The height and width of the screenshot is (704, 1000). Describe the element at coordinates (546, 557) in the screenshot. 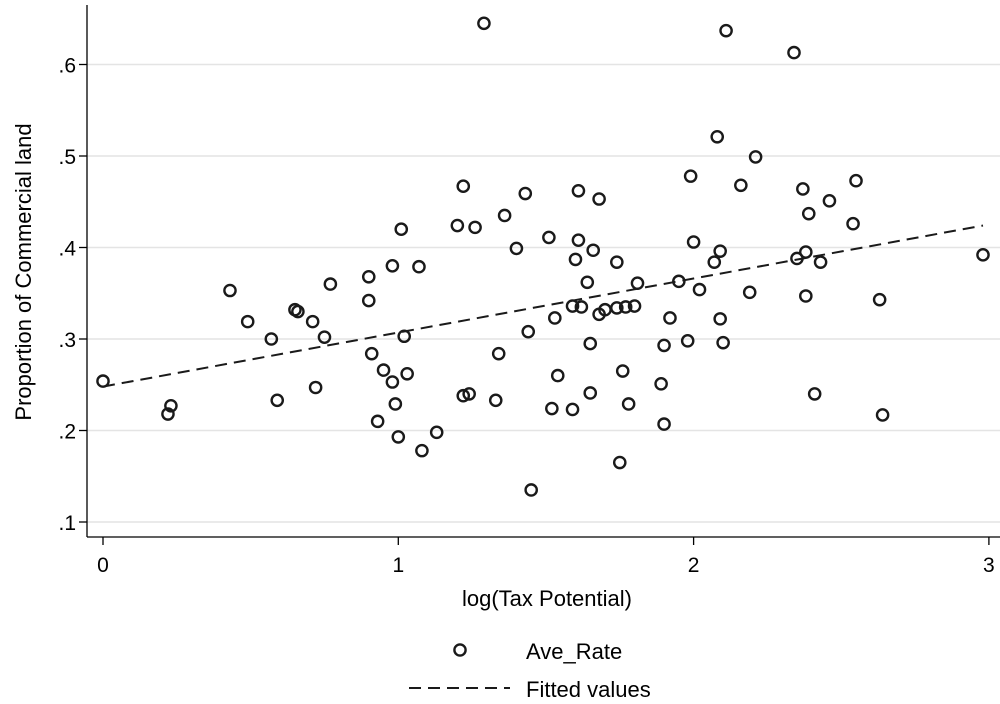

I see `x-axis-ticks: 0 1 2 3` at that location.